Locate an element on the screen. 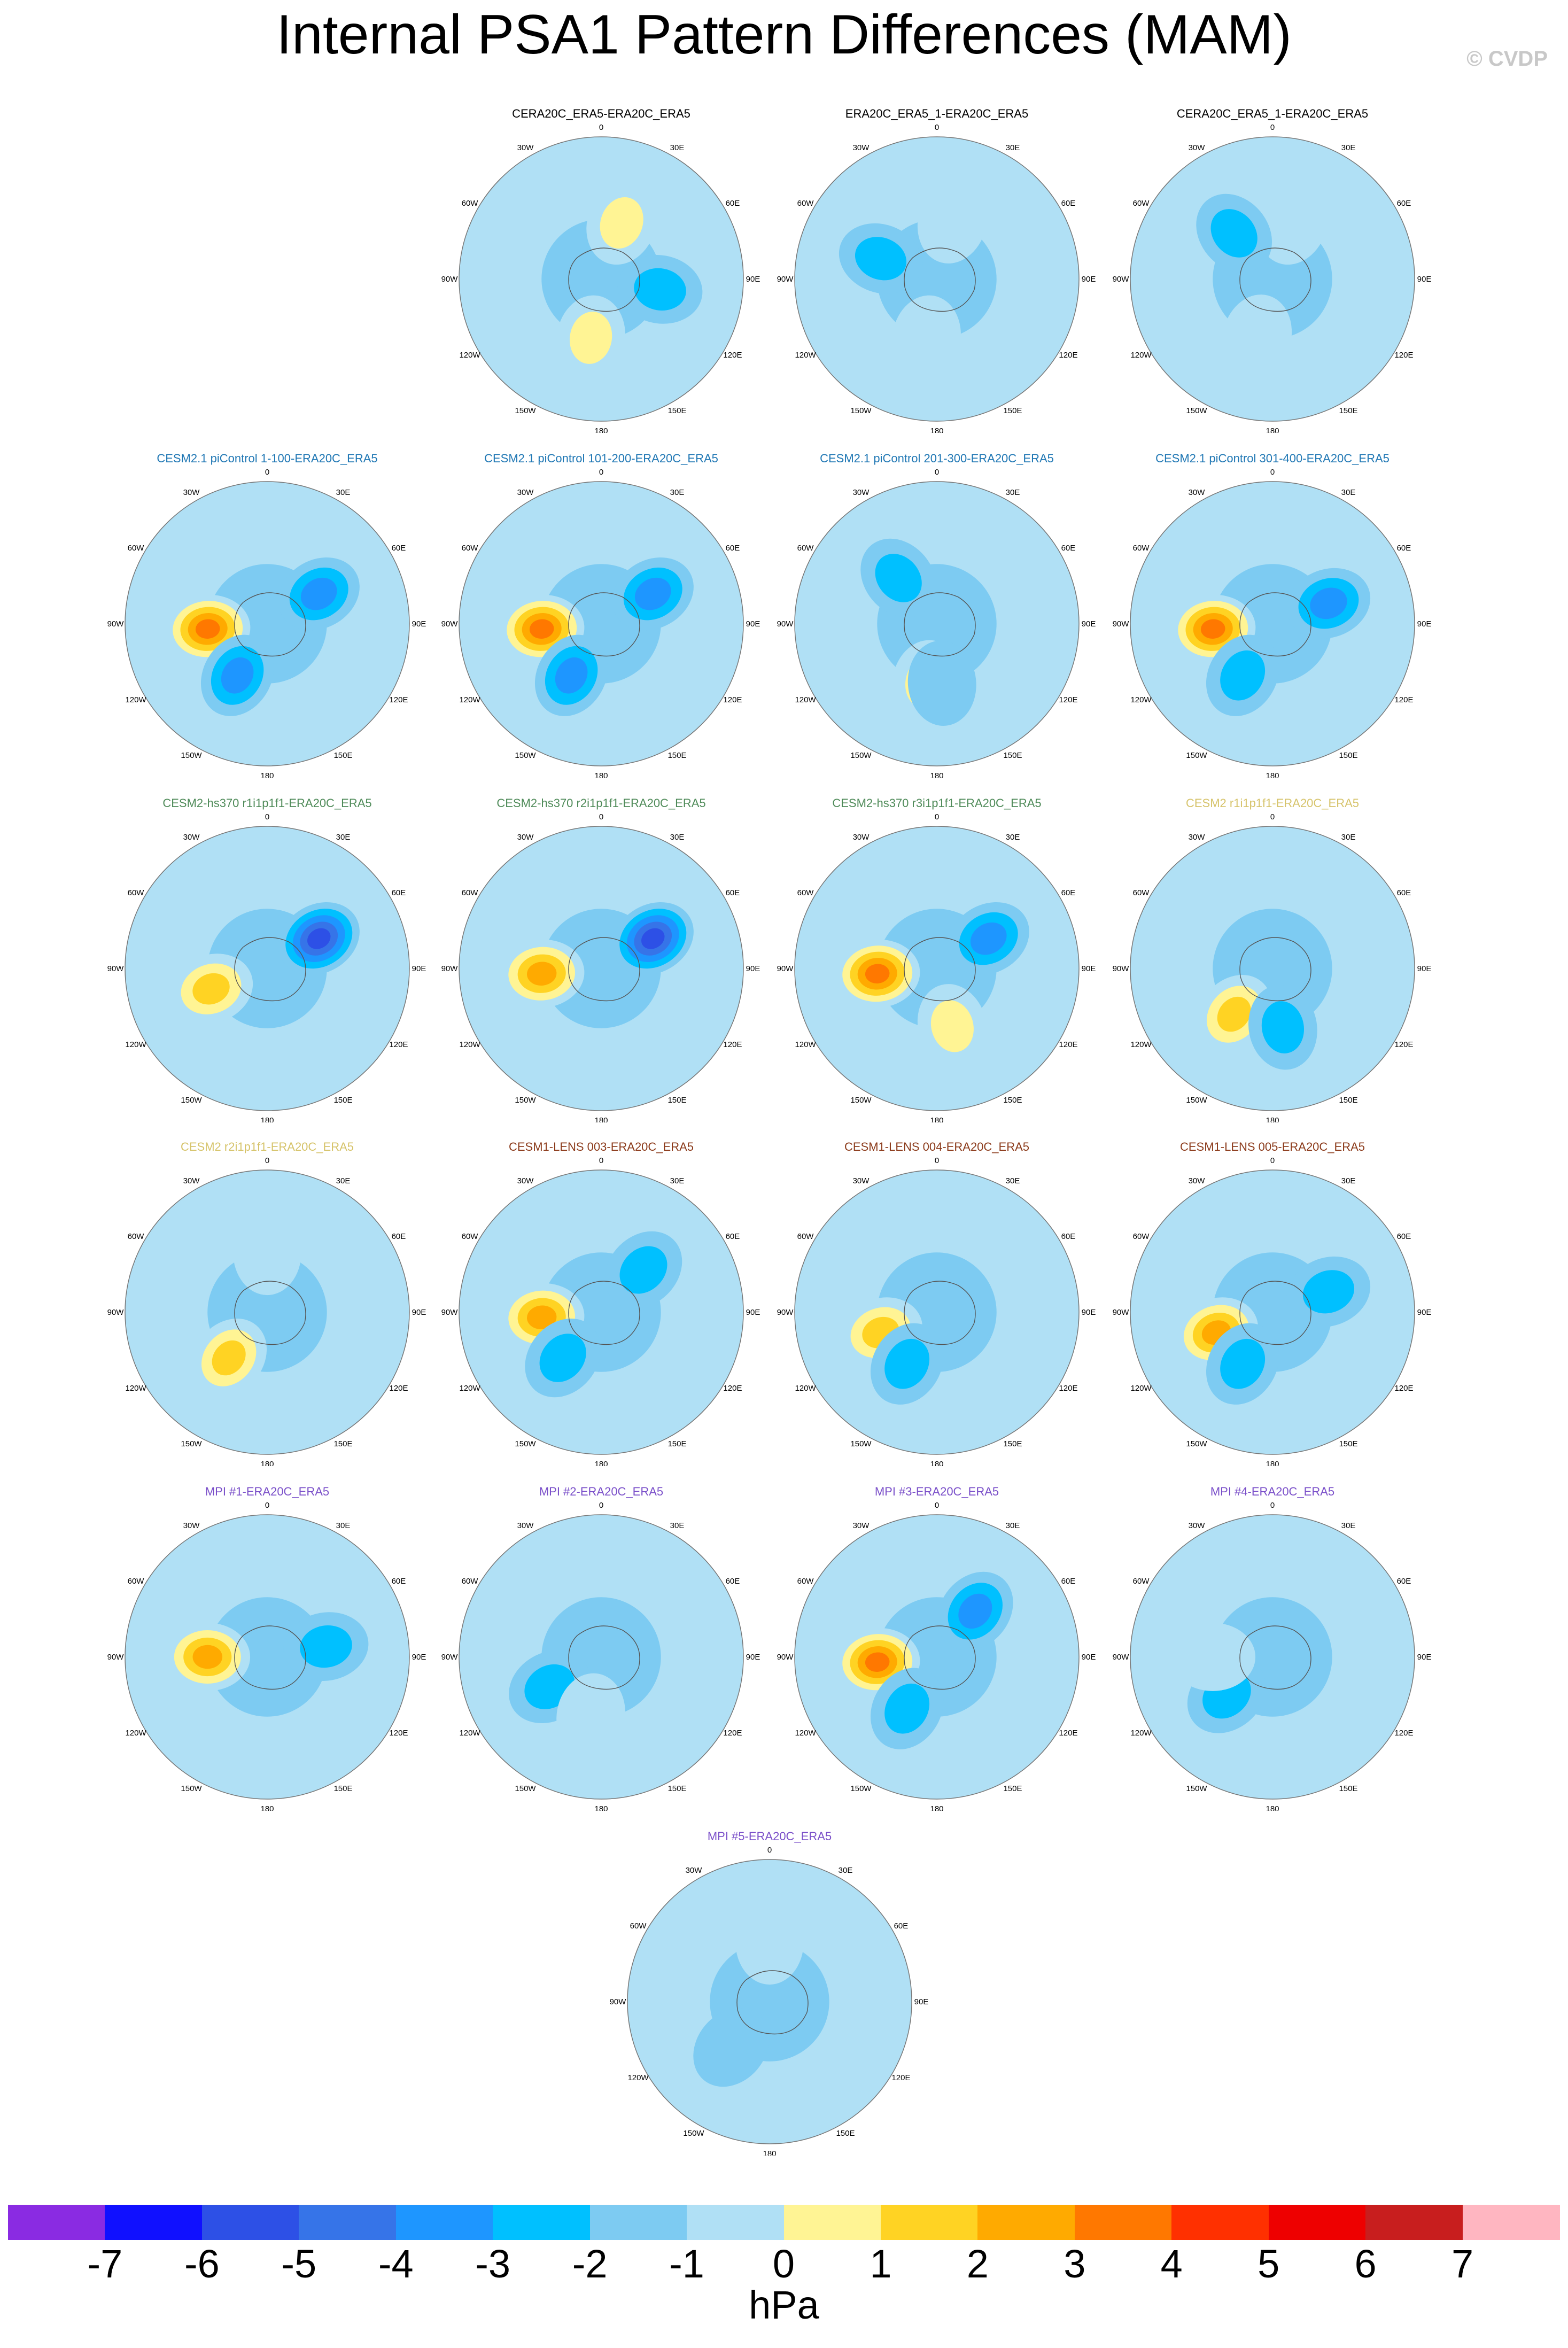 The height and width of the screenshot is (2348, 1568). panel-title: MPI #2-ERA20C_ERA5 is located at coordinates (601, 1491).